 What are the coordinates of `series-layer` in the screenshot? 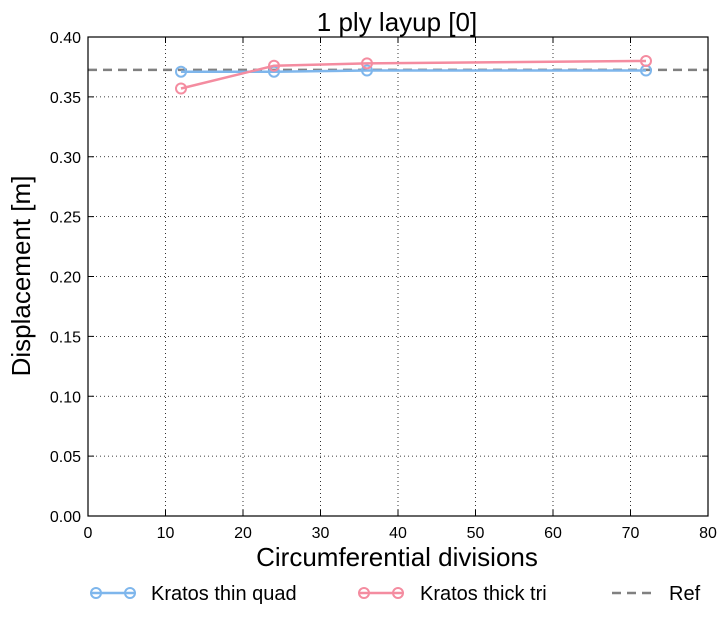 It's located at (413, 74).